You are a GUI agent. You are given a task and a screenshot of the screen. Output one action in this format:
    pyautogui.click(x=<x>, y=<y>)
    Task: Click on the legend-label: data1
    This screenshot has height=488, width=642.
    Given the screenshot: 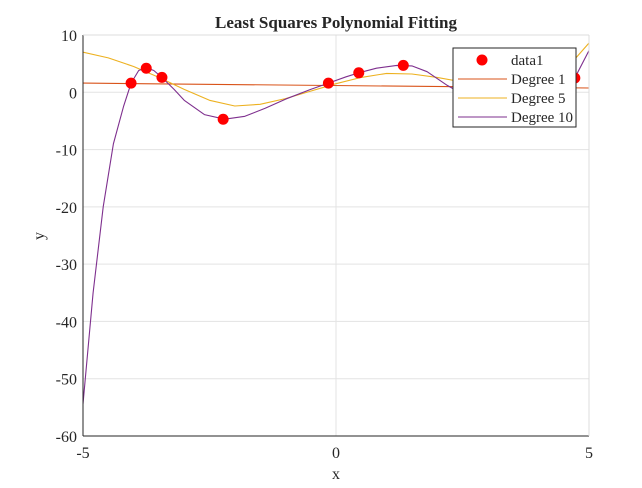 What is the action you would take?
    pyautogui.click(x=527, y=61)
    